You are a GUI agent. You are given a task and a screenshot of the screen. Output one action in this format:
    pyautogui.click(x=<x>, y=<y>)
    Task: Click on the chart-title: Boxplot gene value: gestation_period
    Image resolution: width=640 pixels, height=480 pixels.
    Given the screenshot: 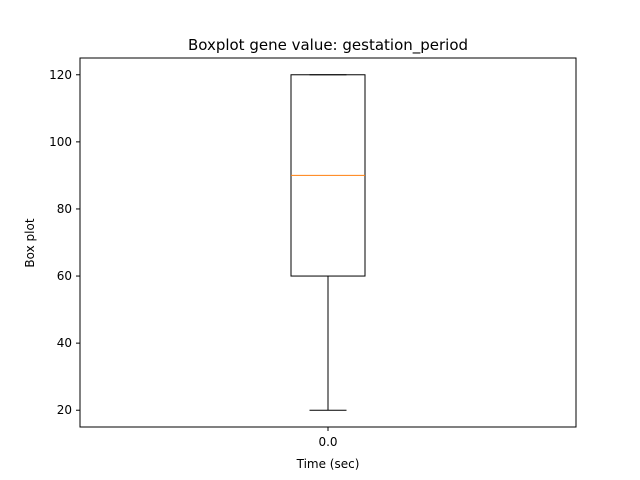 What is the action you would take?
    pyautogui.click(x=328, y=45)
    